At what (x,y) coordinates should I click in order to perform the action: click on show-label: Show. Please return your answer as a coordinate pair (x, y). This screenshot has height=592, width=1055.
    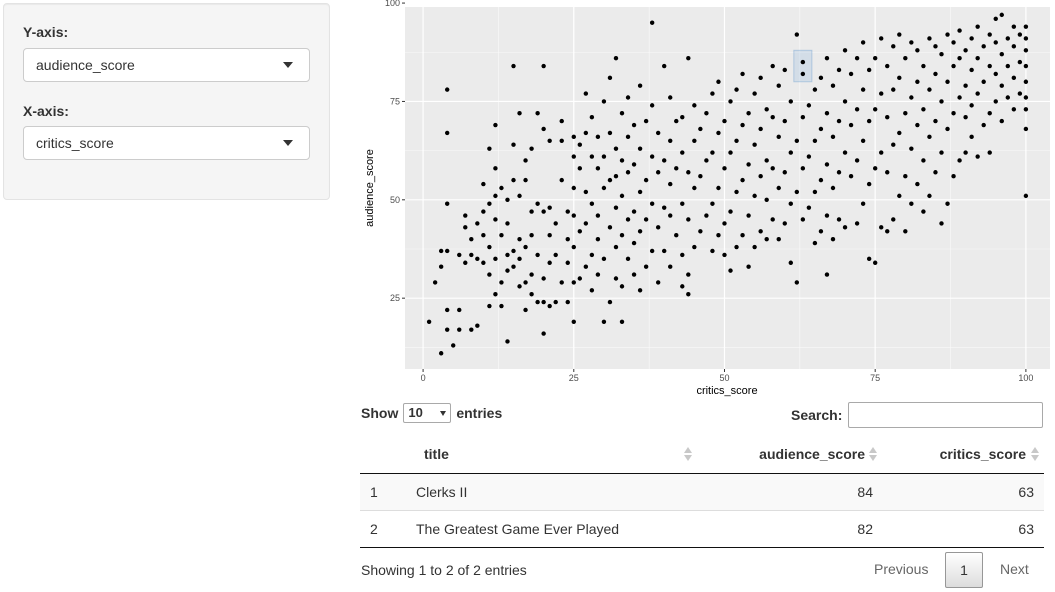
    Looking at the image, I should click on (380, 413).